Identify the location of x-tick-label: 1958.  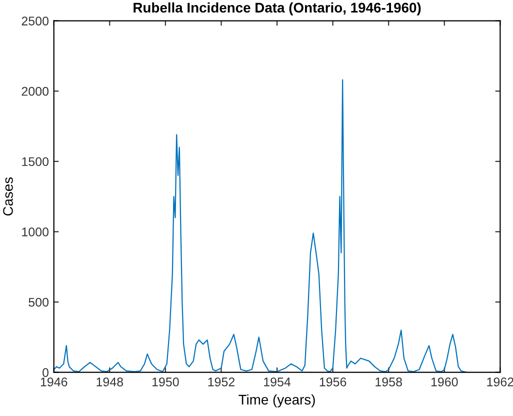
(389, 382).